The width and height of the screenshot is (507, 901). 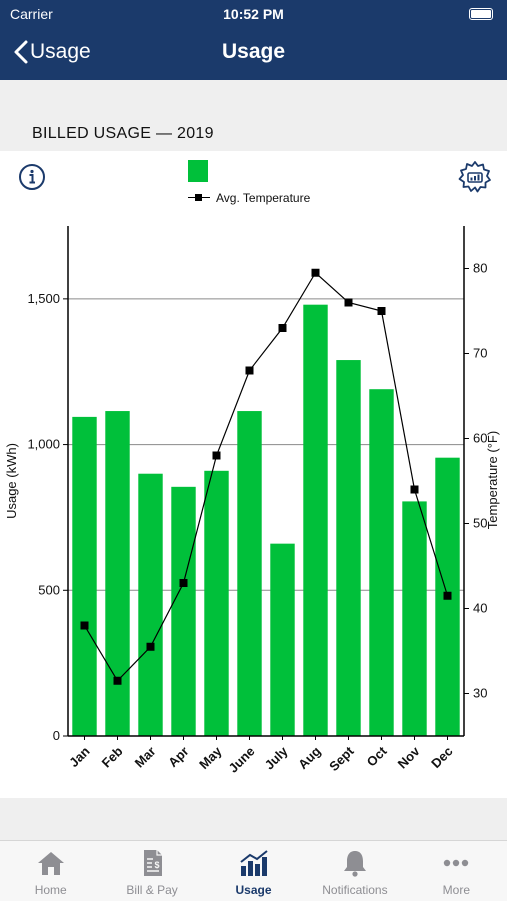 I want to click on y-right-tick-label: 80, so click(x=480, y=268).